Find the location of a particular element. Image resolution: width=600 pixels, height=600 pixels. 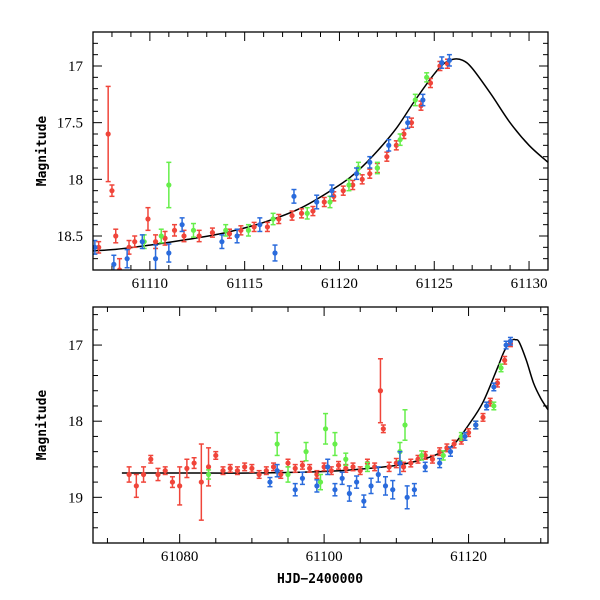

x-tick-label: 61100 is located at coordinates (324, 557).